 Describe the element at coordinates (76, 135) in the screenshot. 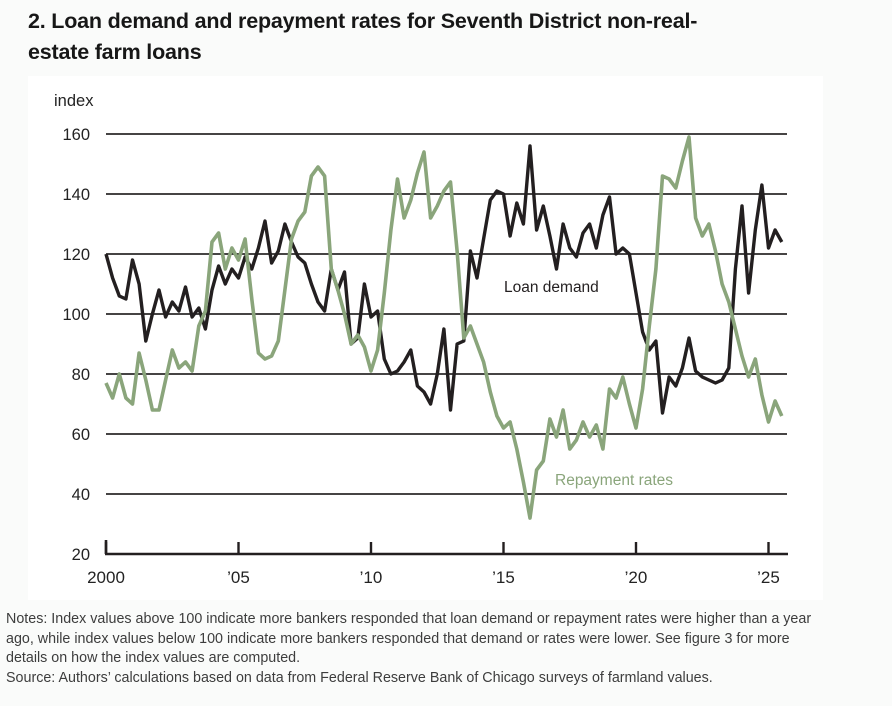

I see `y-tick-label: 160` at that location.